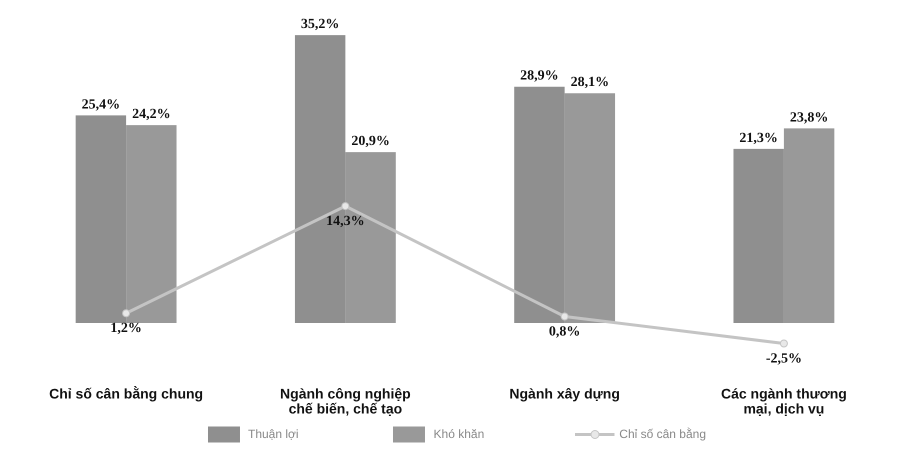 This screenshot has height=459, width=909. Describe the element at coordinates (809, 118) in the screenshot. I see `data-label: 23,8%` at that location.